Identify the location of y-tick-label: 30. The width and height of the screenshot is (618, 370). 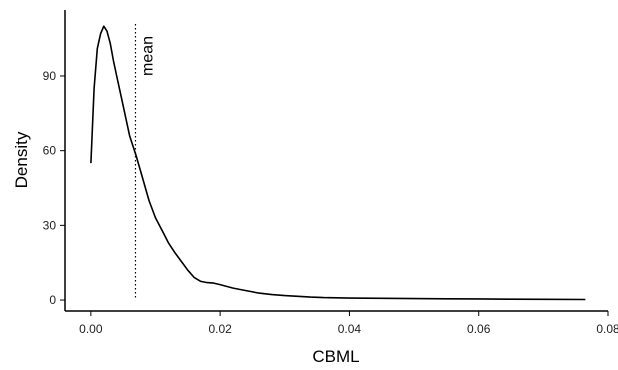
(50, 225).